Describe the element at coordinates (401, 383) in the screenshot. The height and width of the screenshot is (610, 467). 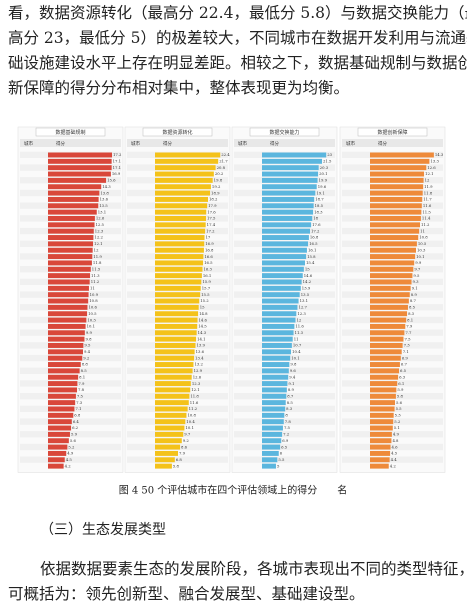
I see `value-label: 6.1` at that location.